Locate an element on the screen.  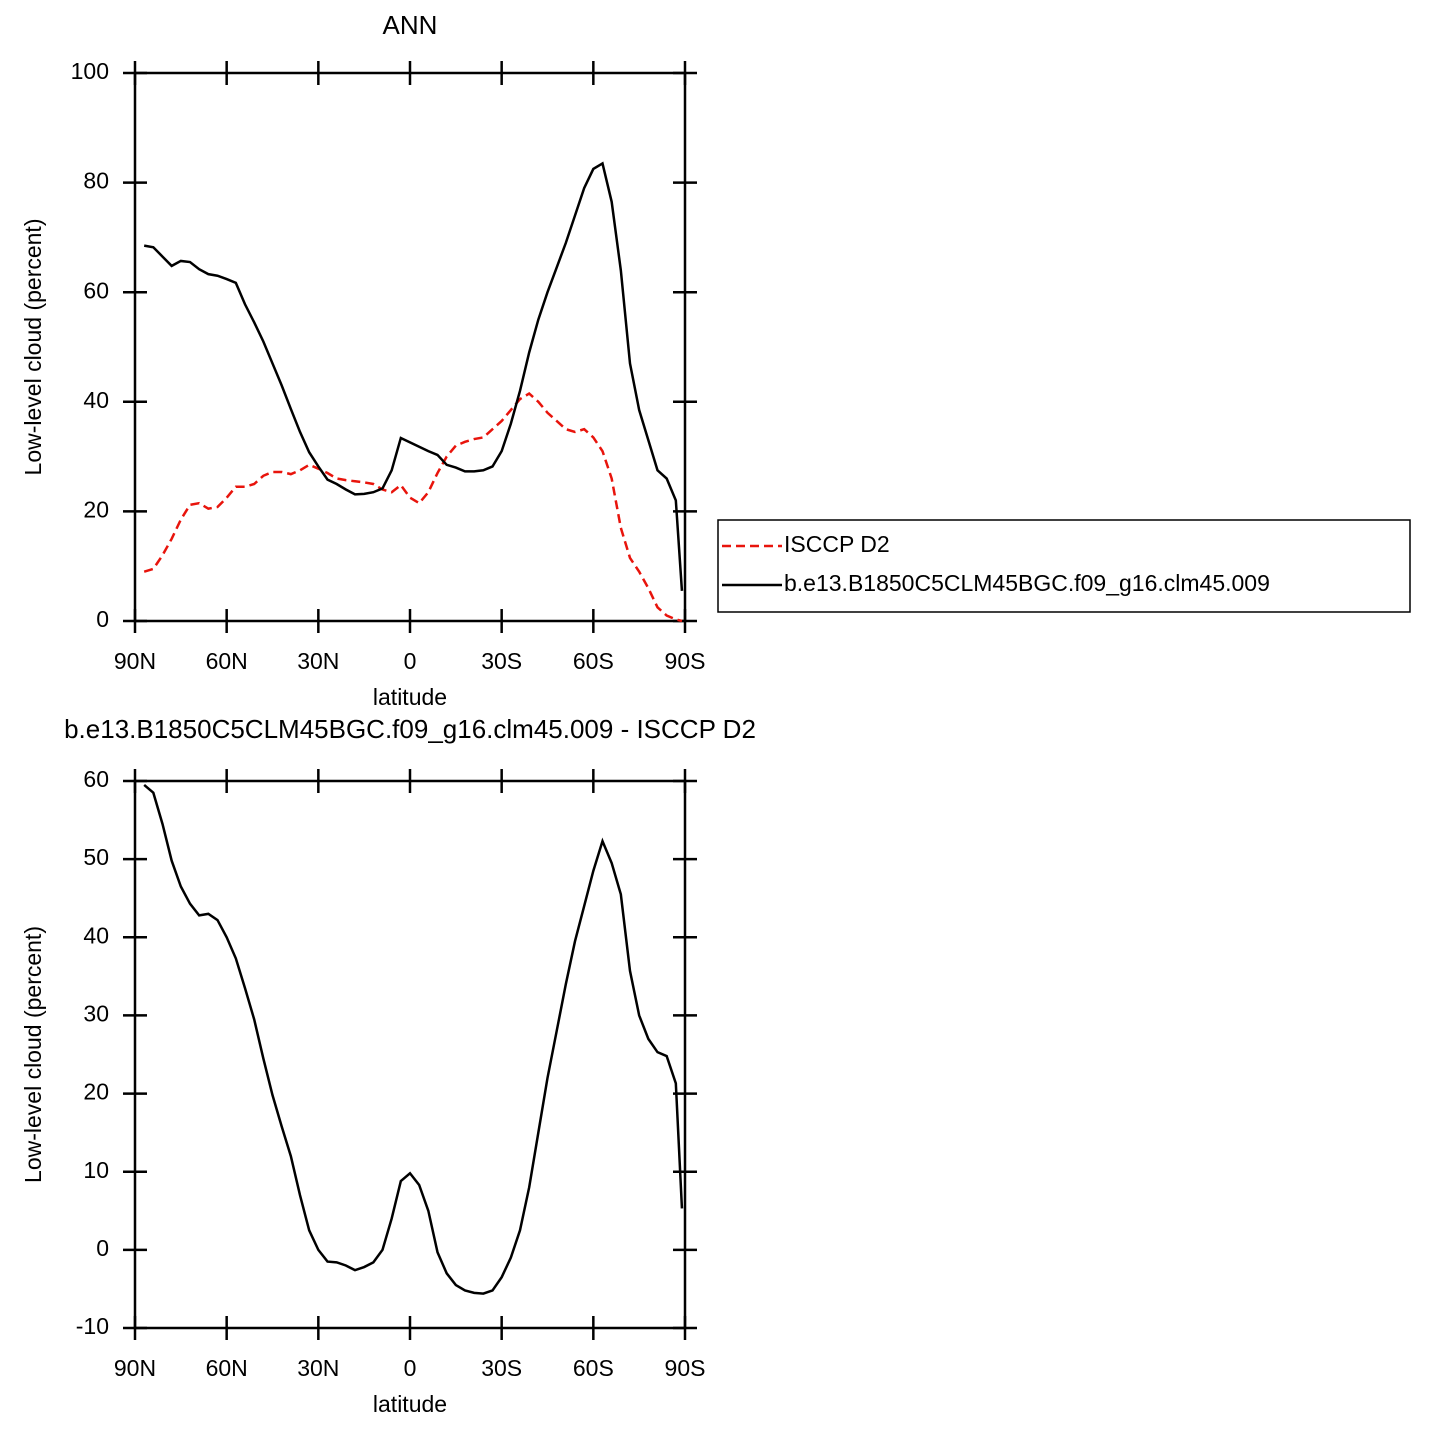
y-tick-label: 50 is located at coordinates (96, 857).